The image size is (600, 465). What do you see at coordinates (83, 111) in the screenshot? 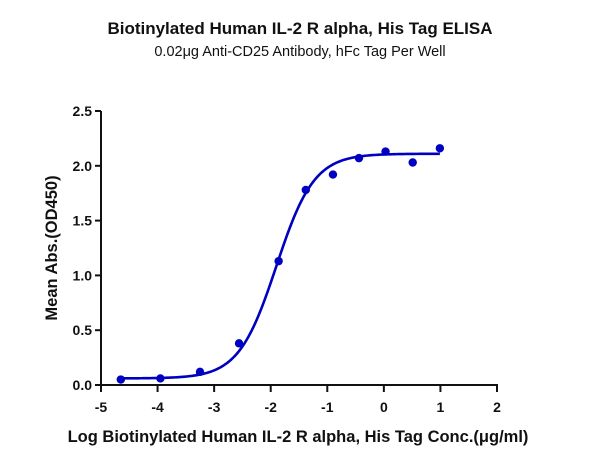
I see `y-tick-label: 2.5` at bounding box center [83, 111].